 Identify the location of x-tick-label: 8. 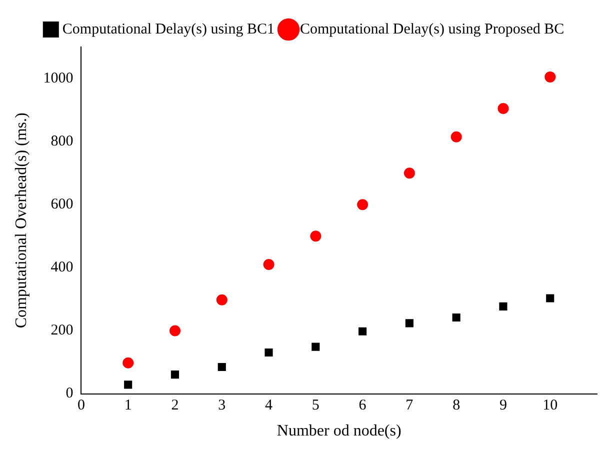
(456, 406).